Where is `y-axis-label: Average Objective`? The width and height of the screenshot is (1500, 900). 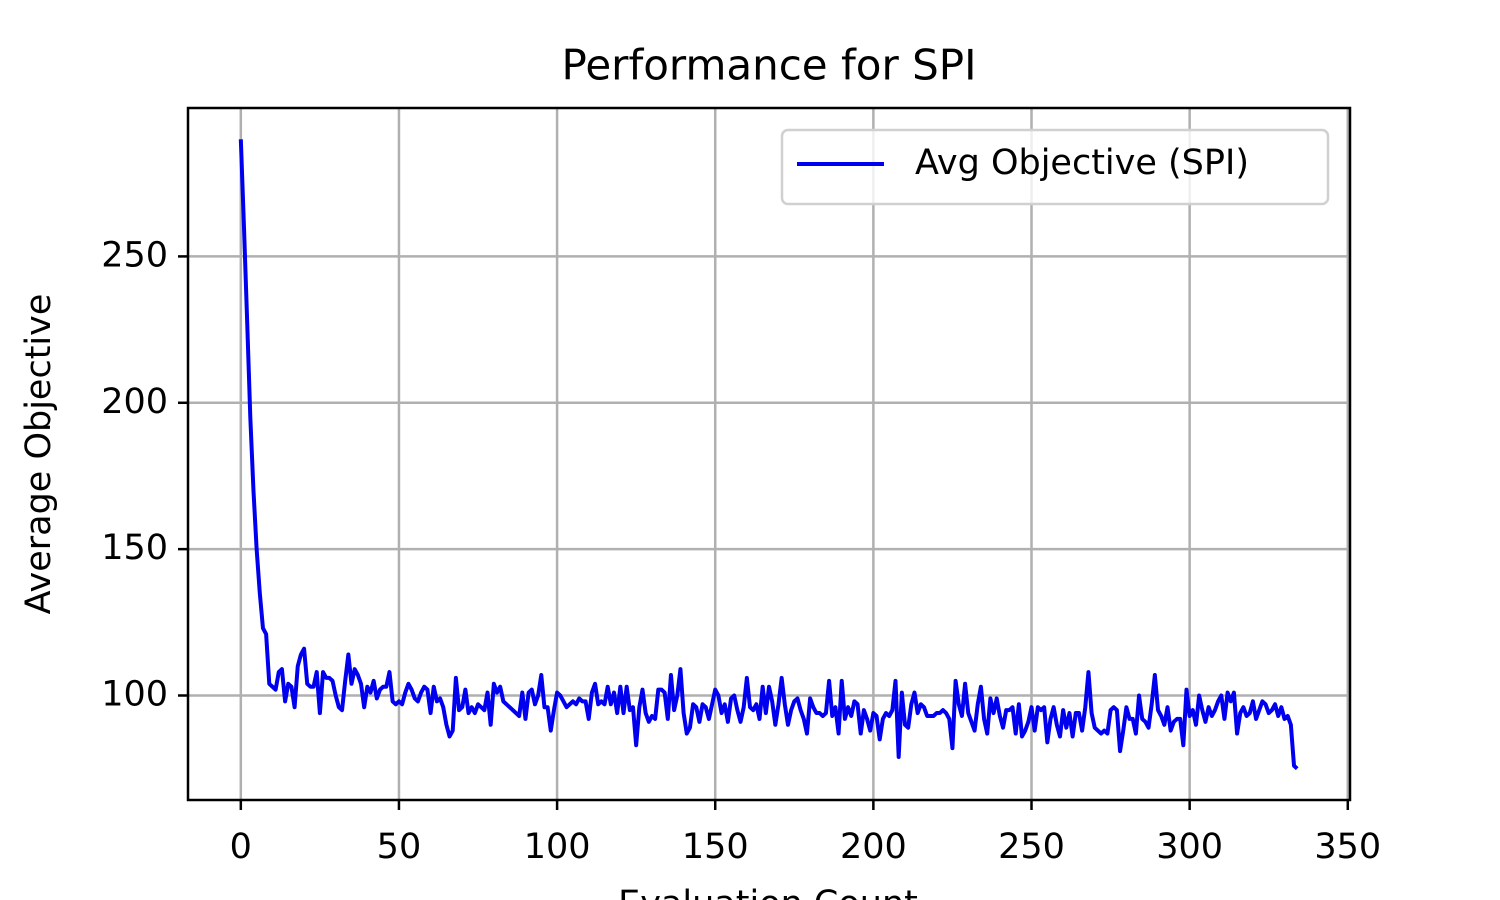 y-axis-label: Average Objective is located at coordinates (39, 454).